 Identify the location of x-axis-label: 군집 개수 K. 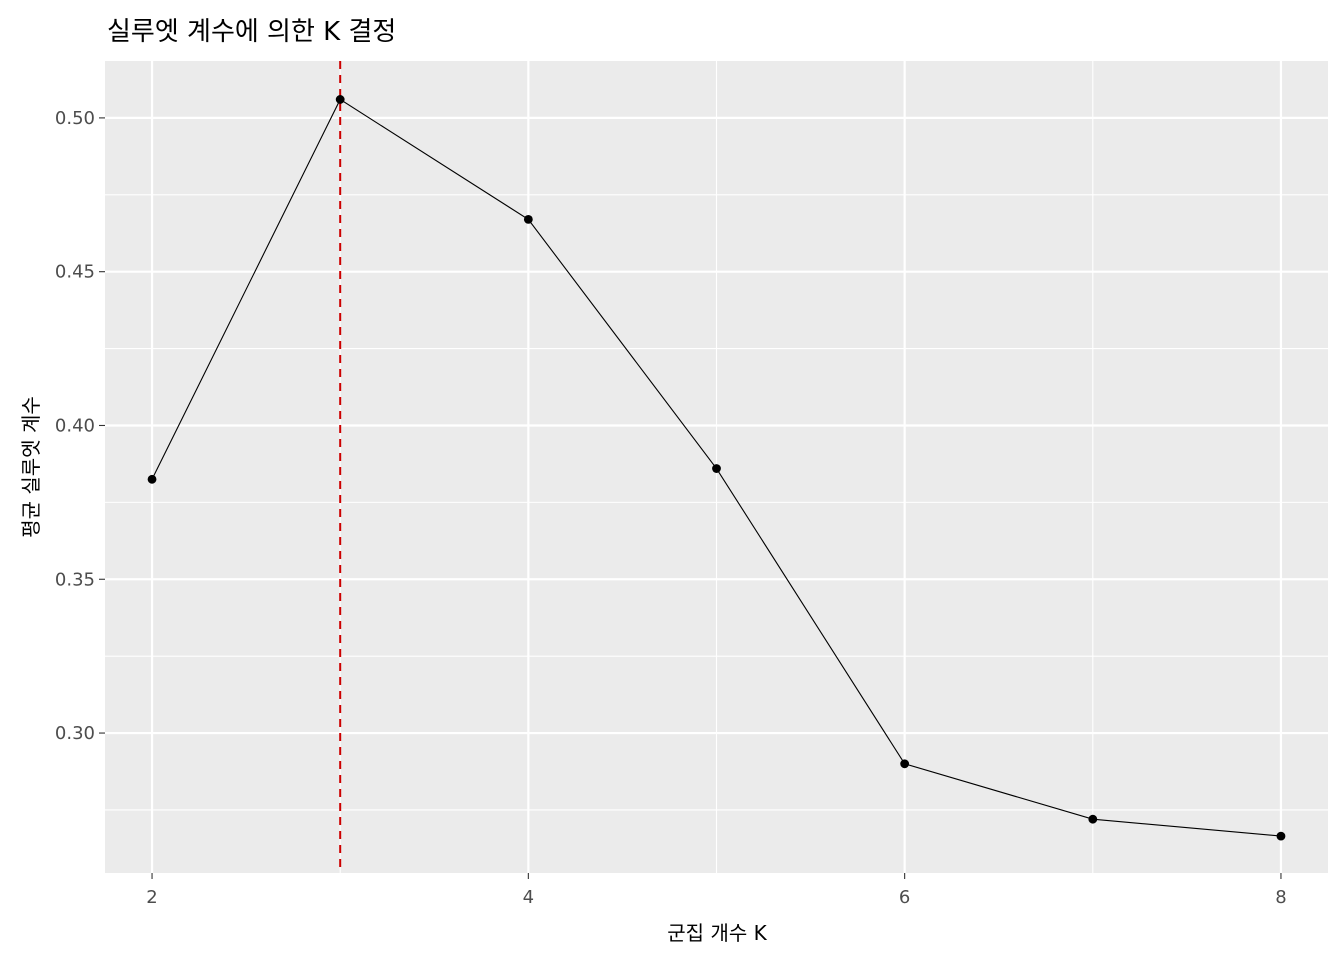
(717, 933).